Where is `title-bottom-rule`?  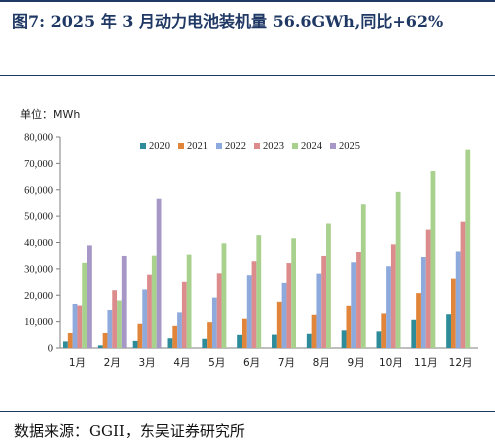
title-bottom-rule is located at coordinates (247, 75).